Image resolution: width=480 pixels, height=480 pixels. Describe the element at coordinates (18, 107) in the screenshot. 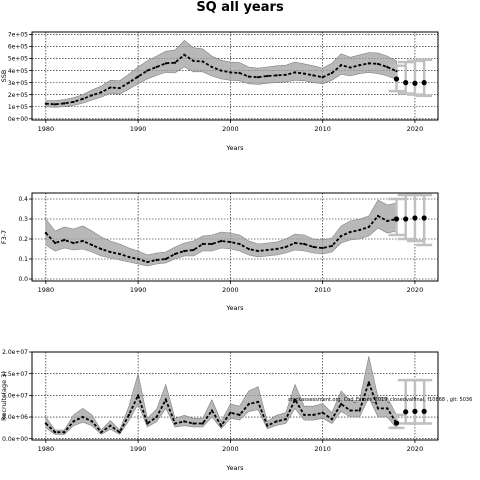

I see `y-tick-label: 1e+05` at that location.